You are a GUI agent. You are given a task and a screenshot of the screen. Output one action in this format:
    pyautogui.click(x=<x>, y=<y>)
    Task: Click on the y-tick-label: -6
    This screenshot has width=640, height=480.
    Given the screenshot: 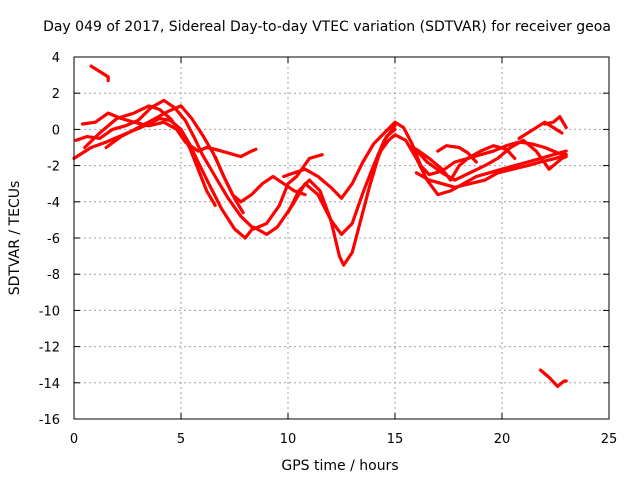 What is the action you would take?
    pyautogui.click(x=53, y=239)
    